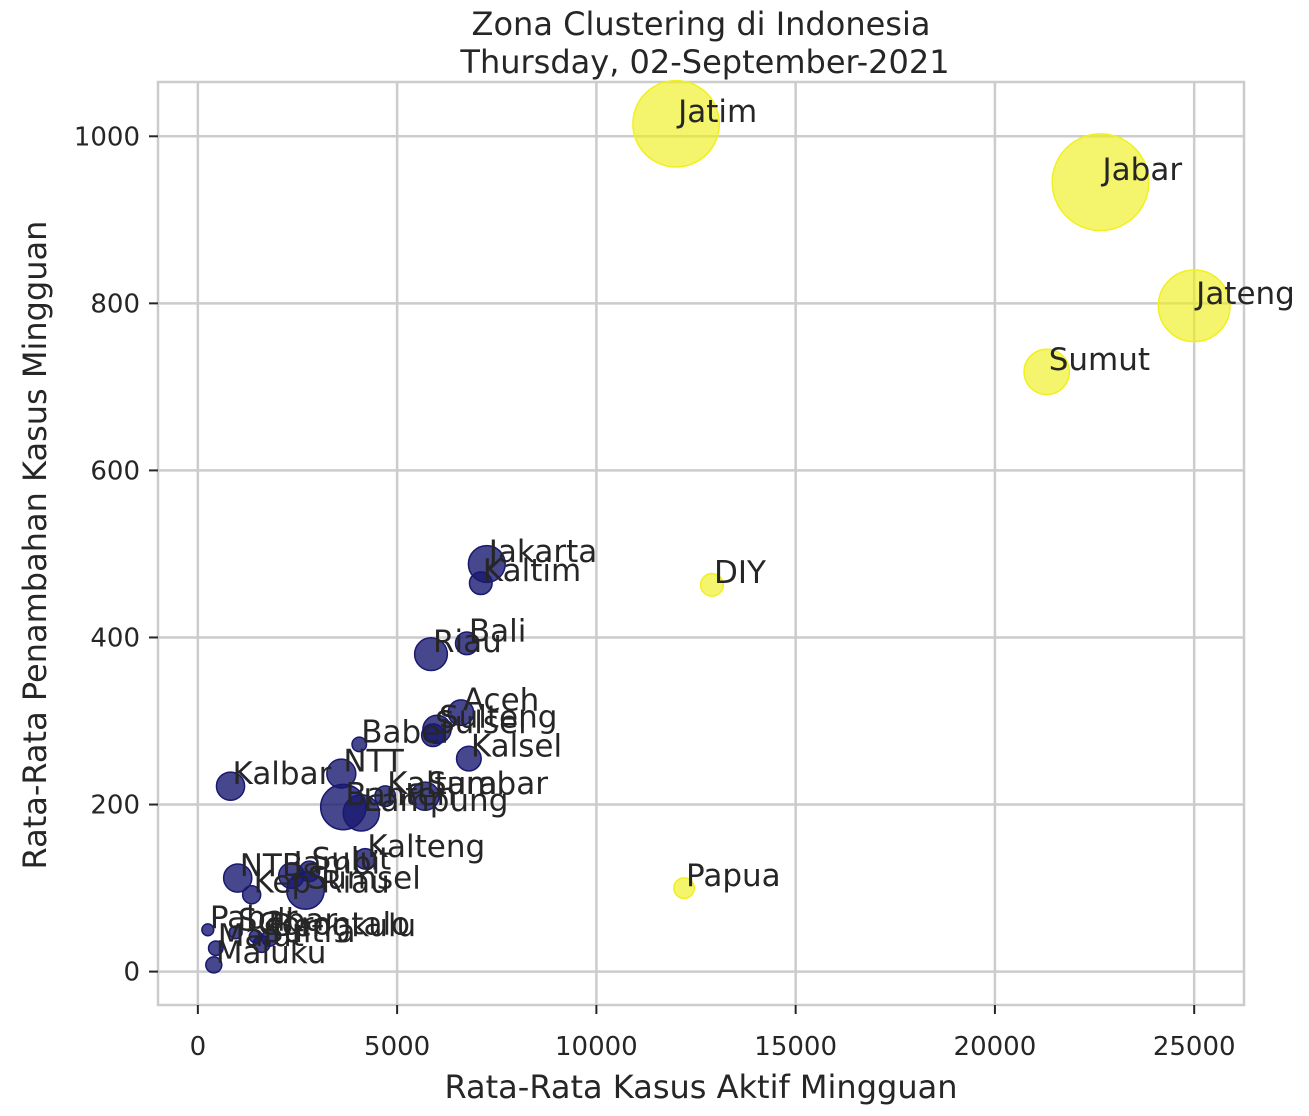 The width and height of the screenshot is (1309, 1116). Describe the element at coordinates (1194, 1047) in the screenshot. I see `x-tick-label: 25000` at that location.